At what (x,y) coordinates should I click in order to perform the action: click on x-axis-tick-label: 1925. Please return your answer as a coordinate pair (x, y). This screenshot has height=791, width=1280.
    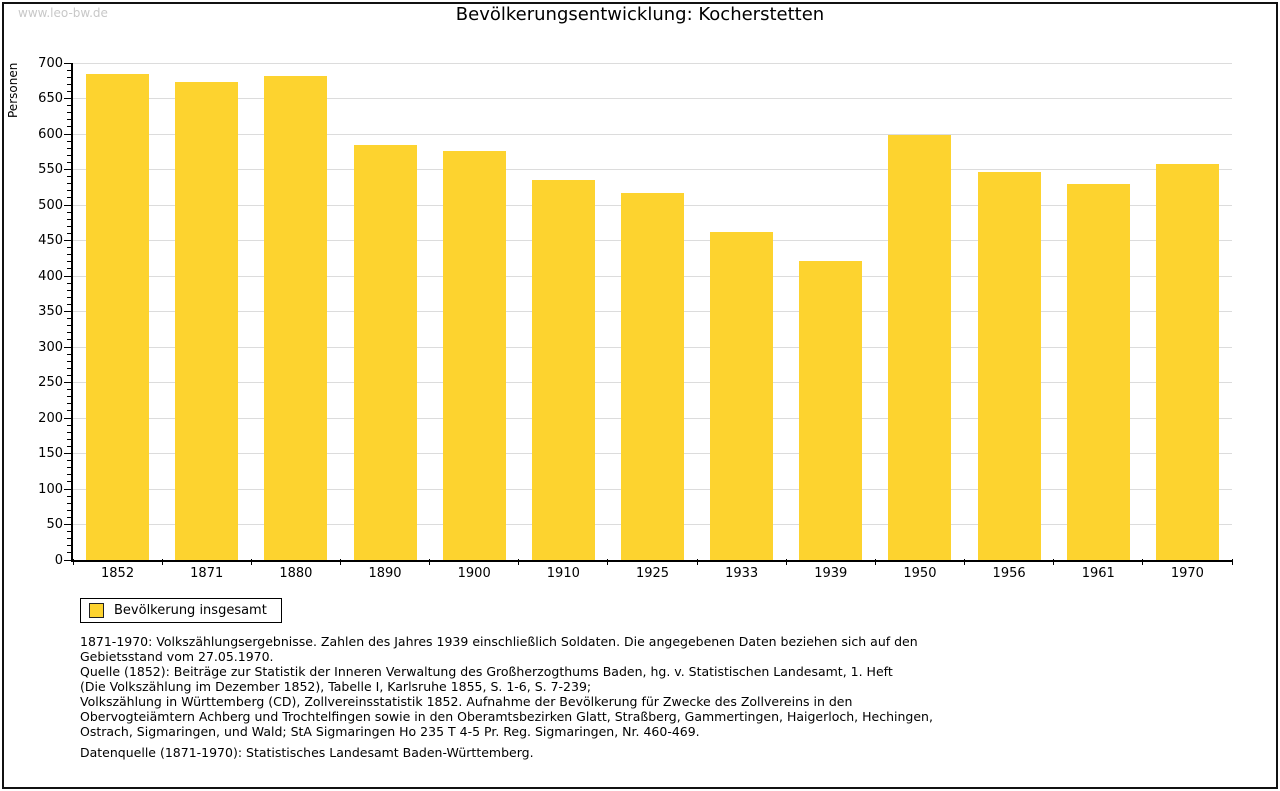
    Looking at the image, I should click on (652, 573).